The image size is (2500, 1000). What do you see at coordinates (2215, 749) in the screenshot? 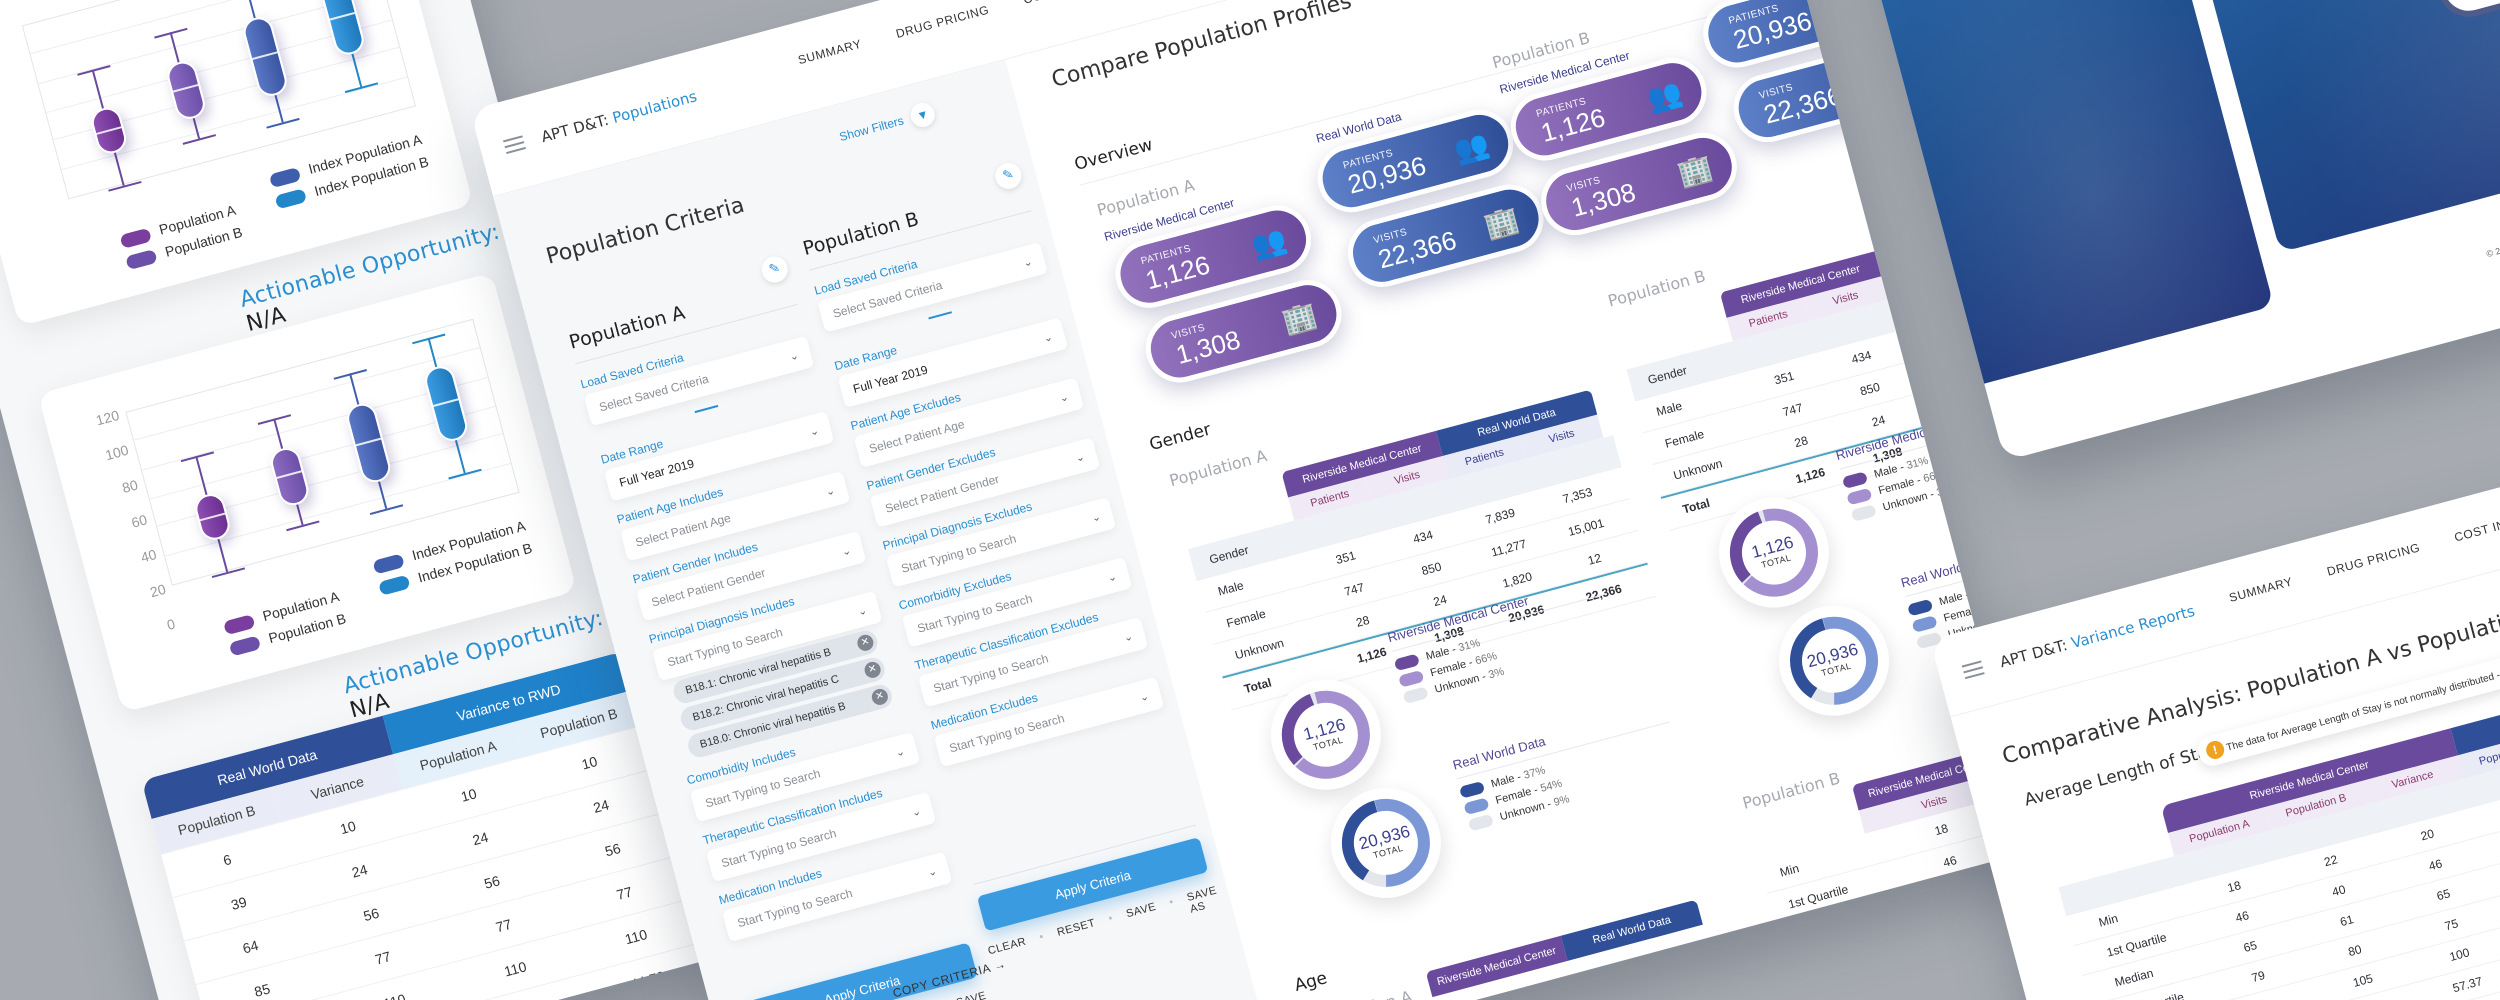
I see `warning-icon: !` at bounding box center [2215, 749].